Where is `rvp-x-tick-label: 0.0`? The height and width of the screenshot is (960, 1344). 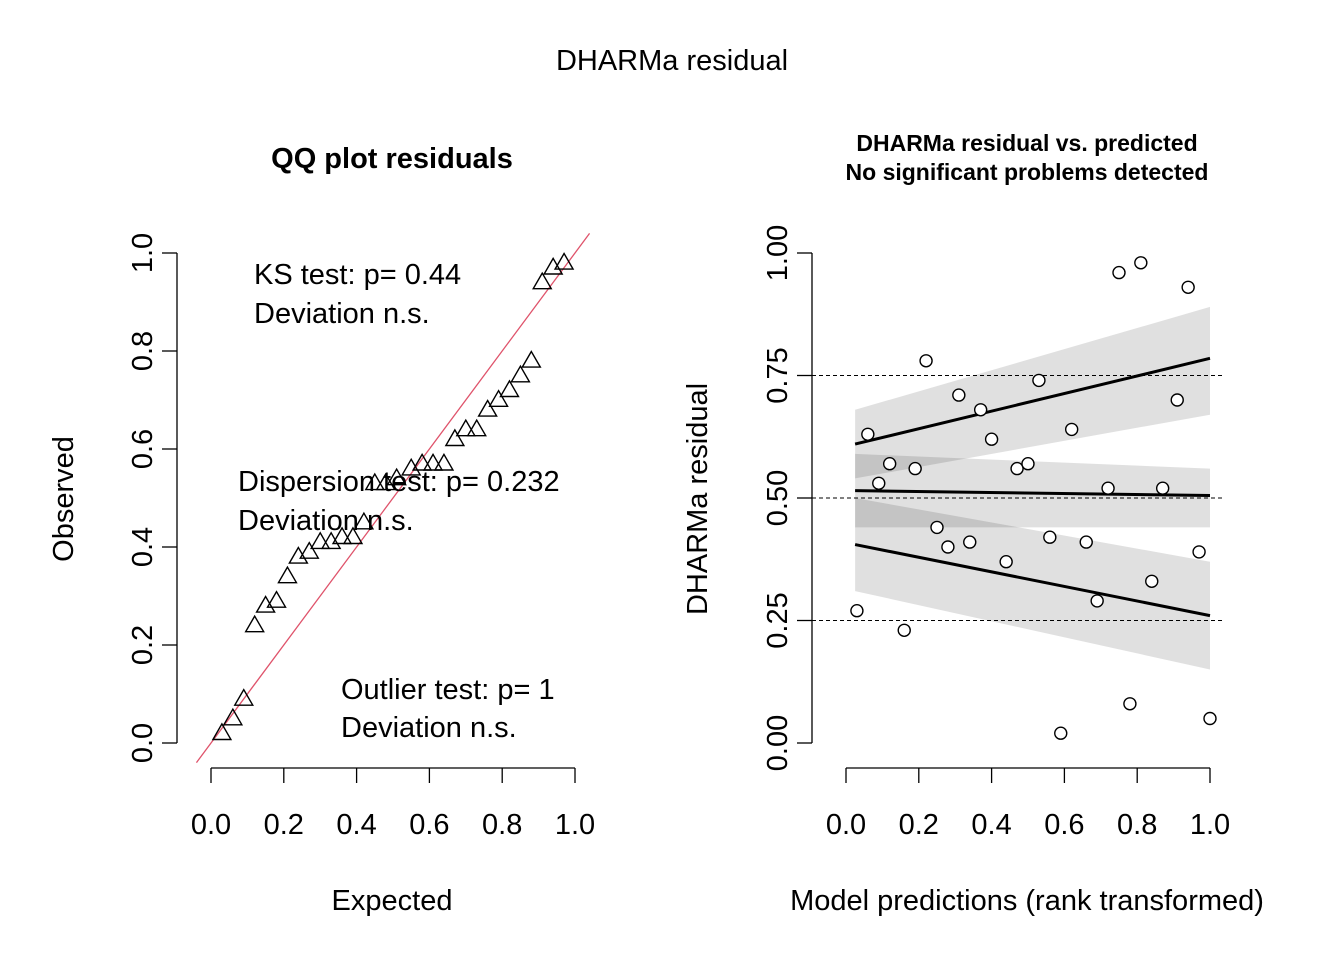
rvp-x-tick-label: 0.0 is located at coordinates (846, 825).